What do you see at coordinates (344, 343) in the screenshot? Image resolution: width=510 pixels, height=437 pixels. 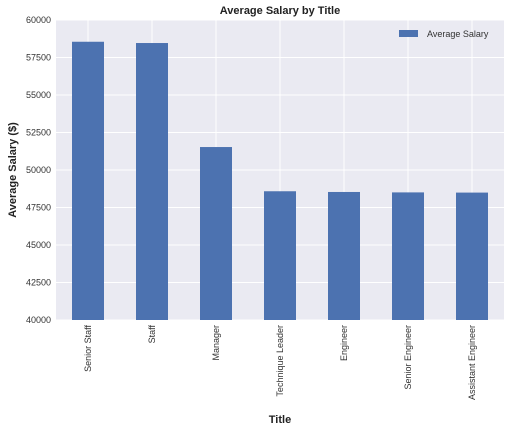 I see `x-tick-label: Engineer` at bounding box center [344, 343].